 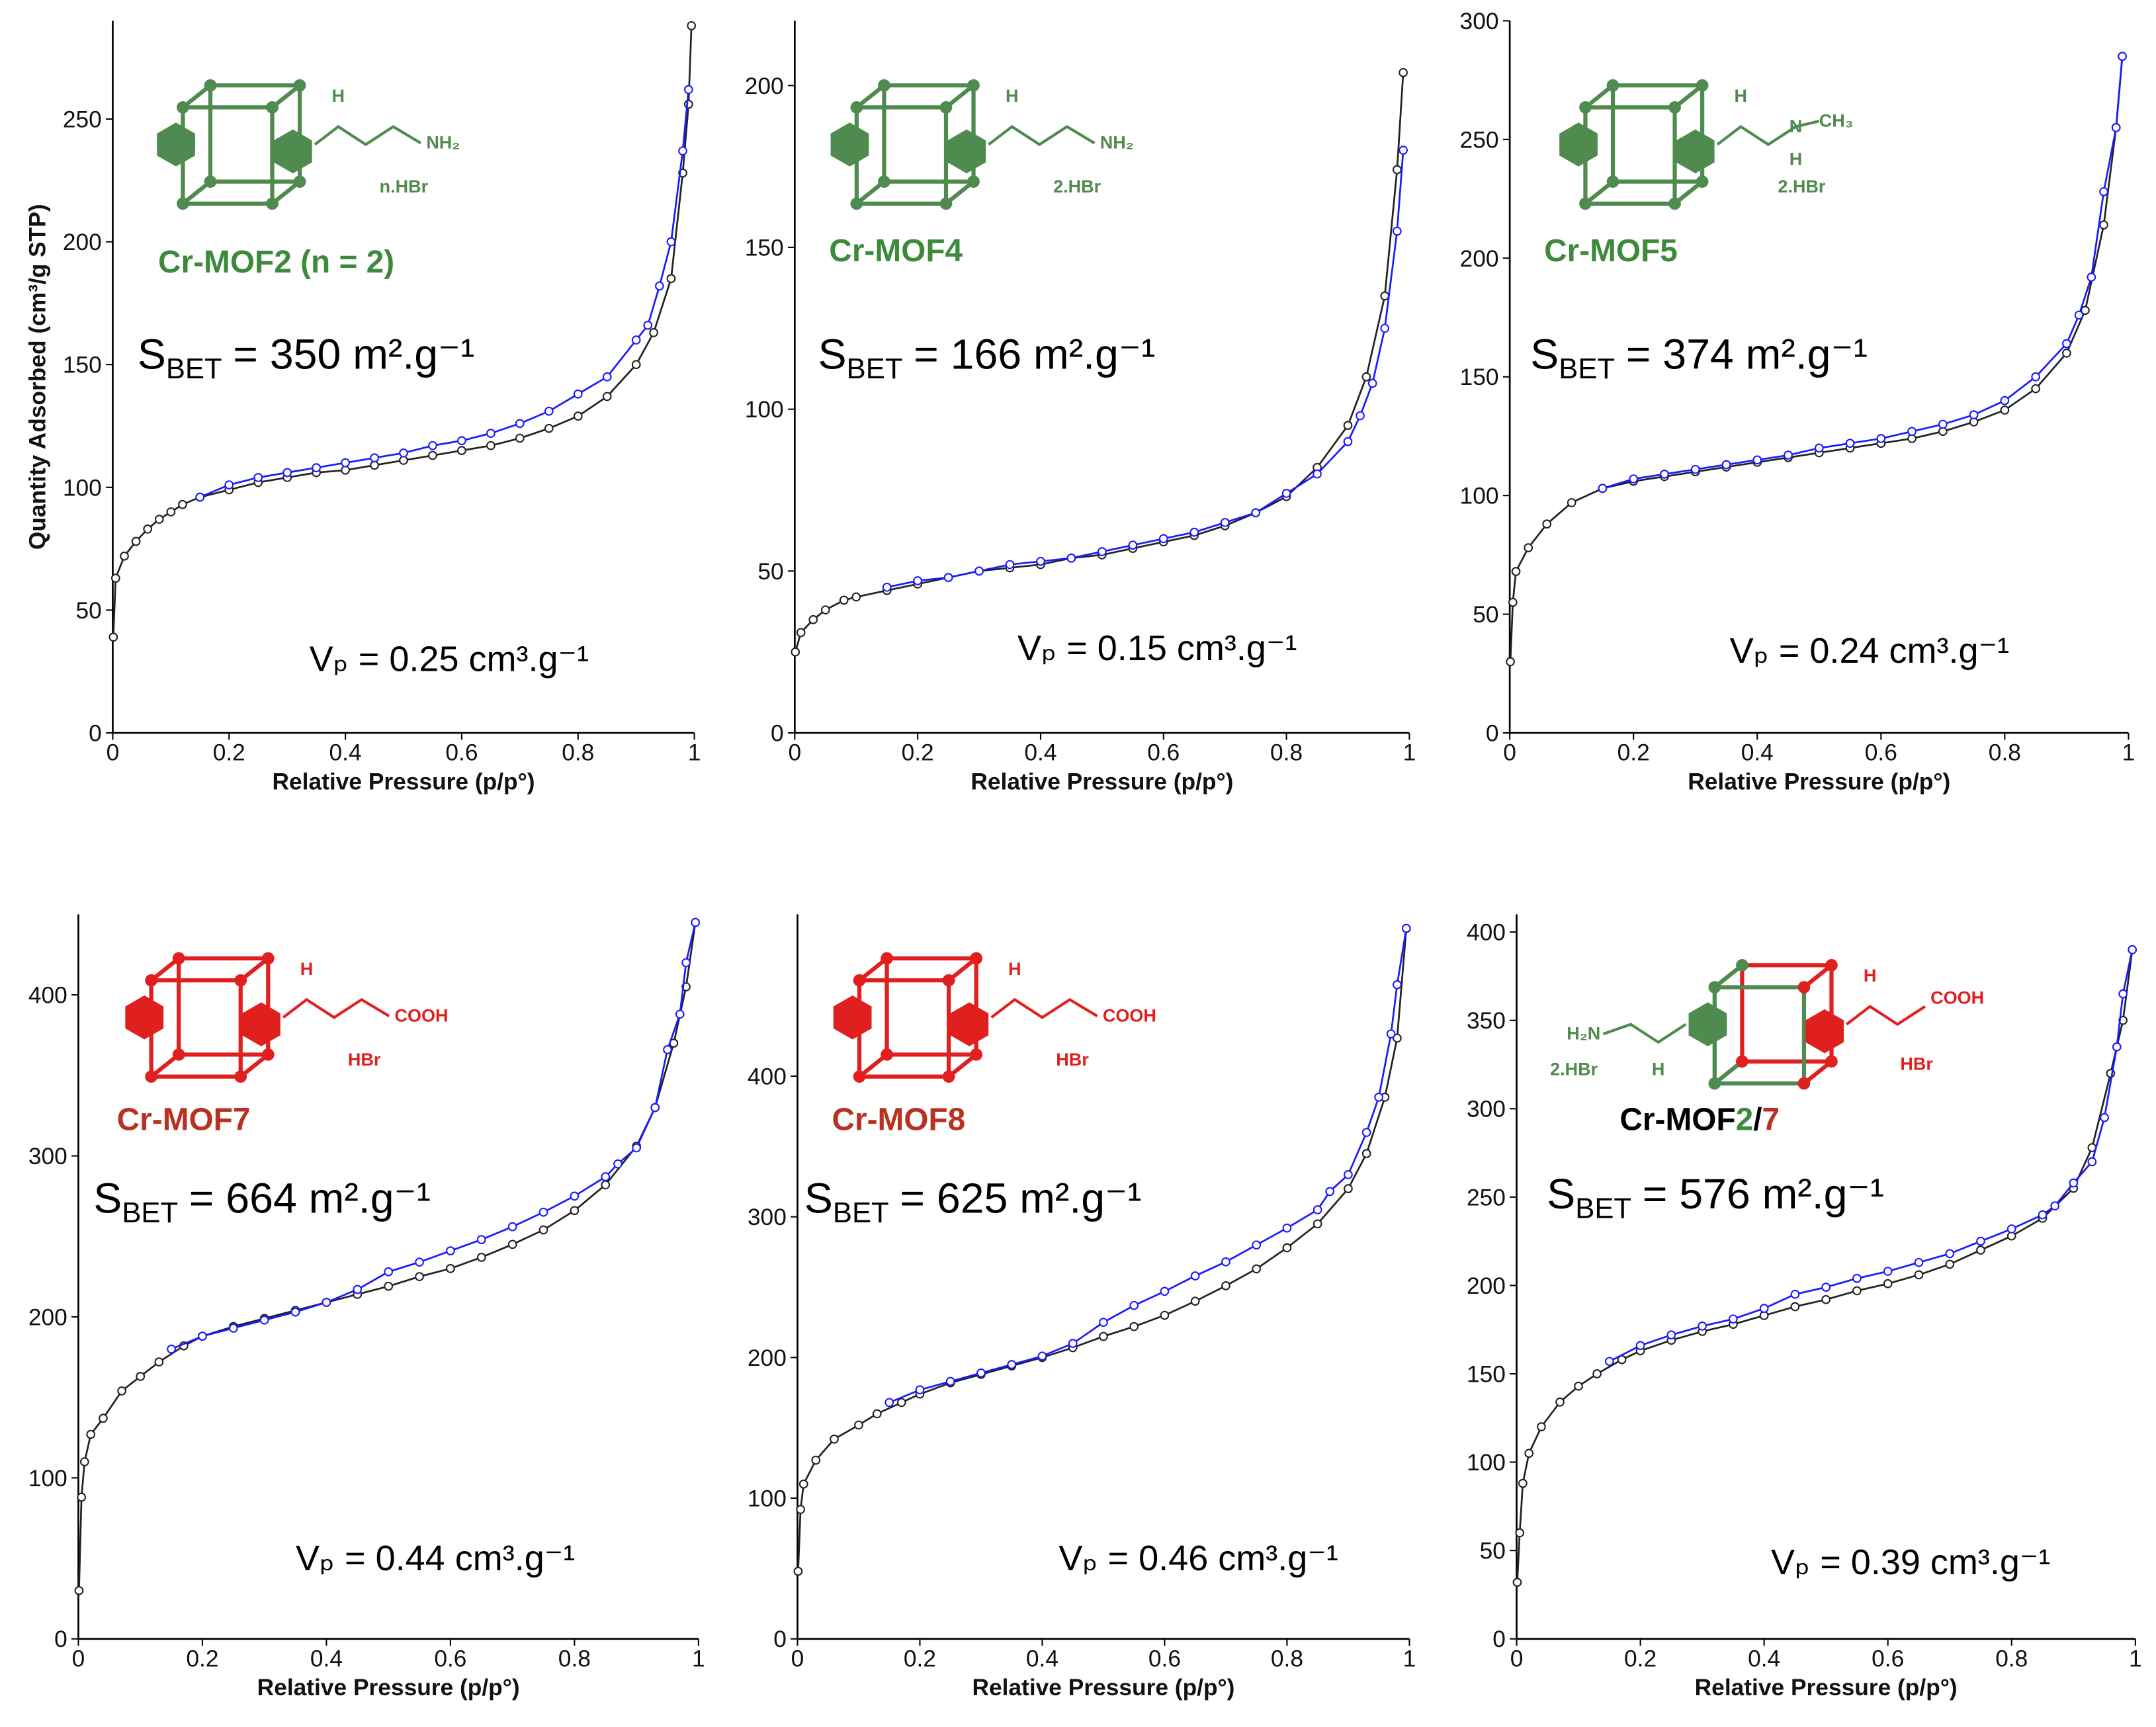 I want to click on chart-title: Cr-MOF4, so click(x=896, y=251).